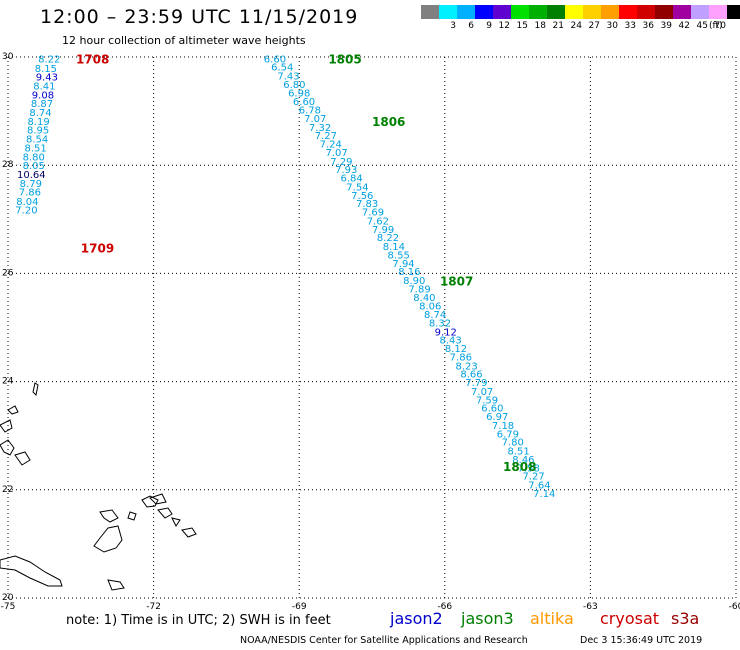 Image resolution: width=740 pixels, height=650 pixels. Describe the element at coordinates (40, 113) in the screenshot. I see `wave-height-value: 8.74` at that location.